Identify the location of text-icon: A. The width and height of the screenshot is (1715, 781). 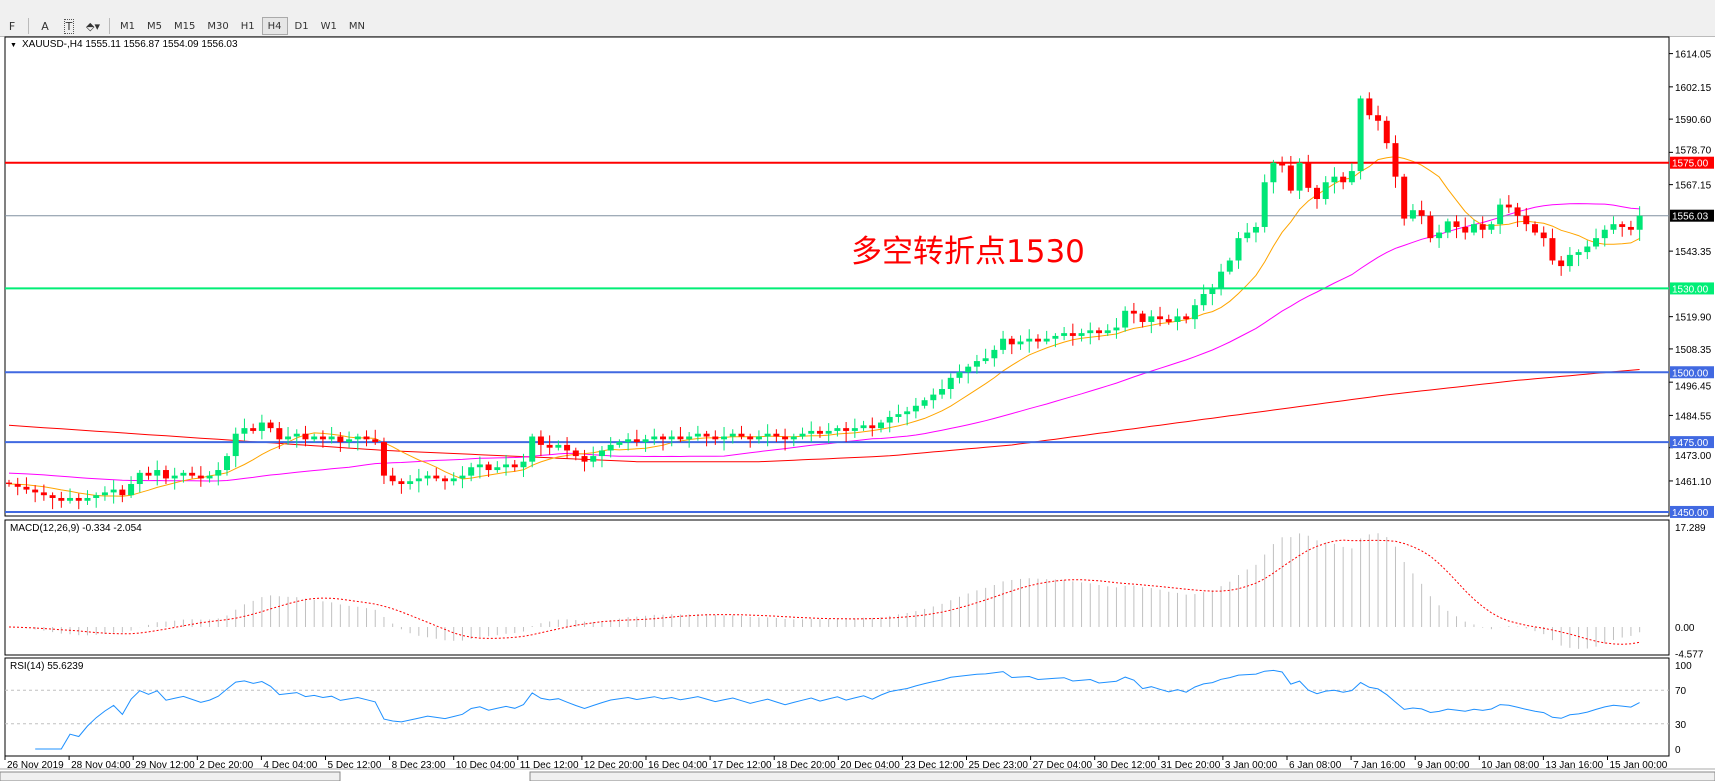
(45, 26).